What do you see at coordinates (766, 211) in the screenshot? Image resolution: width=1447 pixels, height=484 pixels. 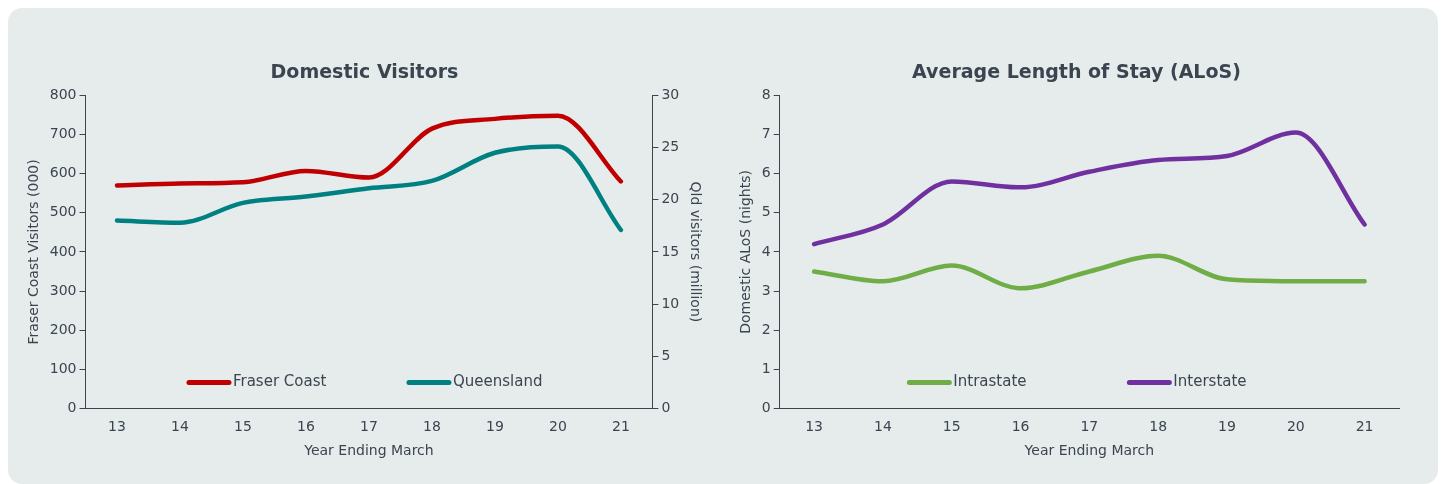 I see `y-tick-label: 5` at bounding box center [766, 211].